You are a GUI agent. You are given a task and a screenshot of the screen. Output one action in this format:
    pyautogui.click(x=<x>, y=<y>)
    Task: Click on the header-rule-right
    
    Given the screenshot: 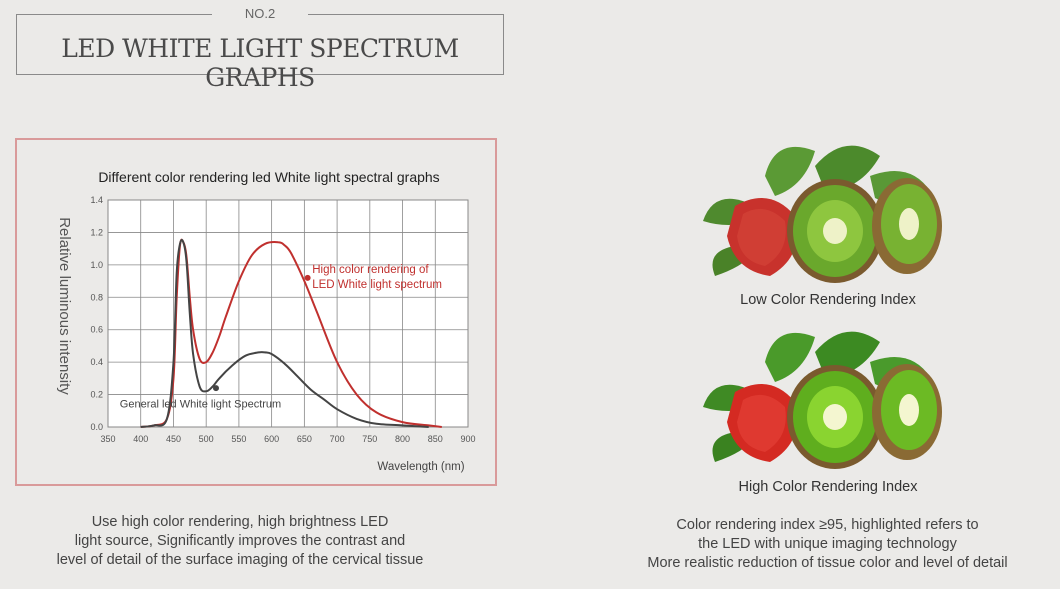 What is the action you would take?
    pyautogui.click(x=406, y=14)
    